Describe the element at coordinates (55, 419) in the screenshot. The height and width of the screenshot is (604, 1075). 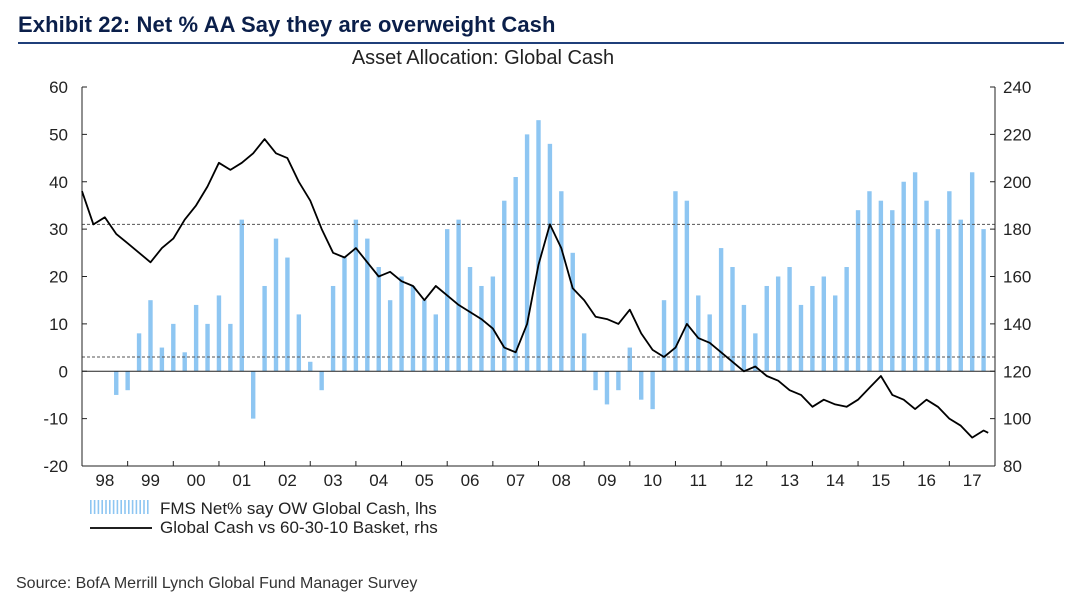
I see `left-tick-label: -10` at that location.